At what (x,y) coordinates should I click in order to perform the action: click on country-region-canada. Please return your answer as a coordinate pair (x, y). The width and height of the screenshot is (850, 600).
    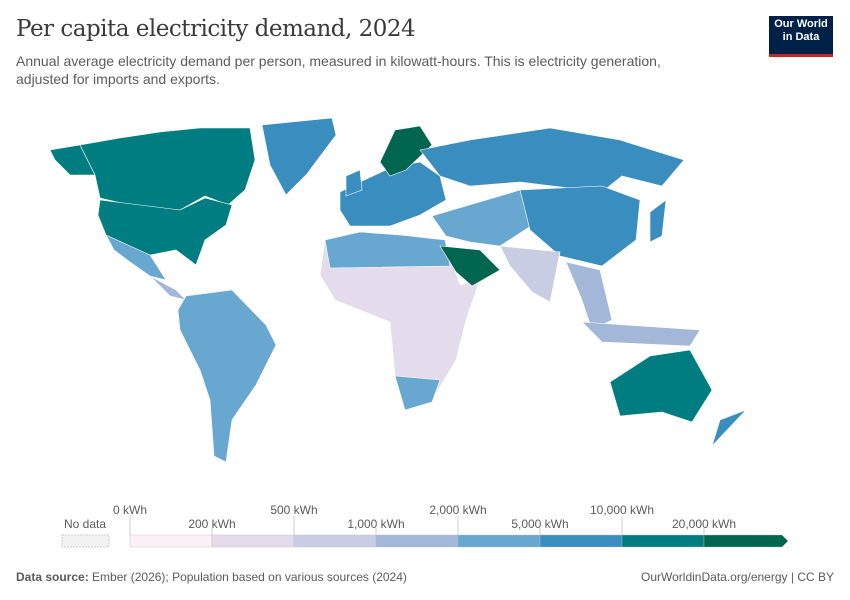
    Looking at the image, I should click on (167, 169).